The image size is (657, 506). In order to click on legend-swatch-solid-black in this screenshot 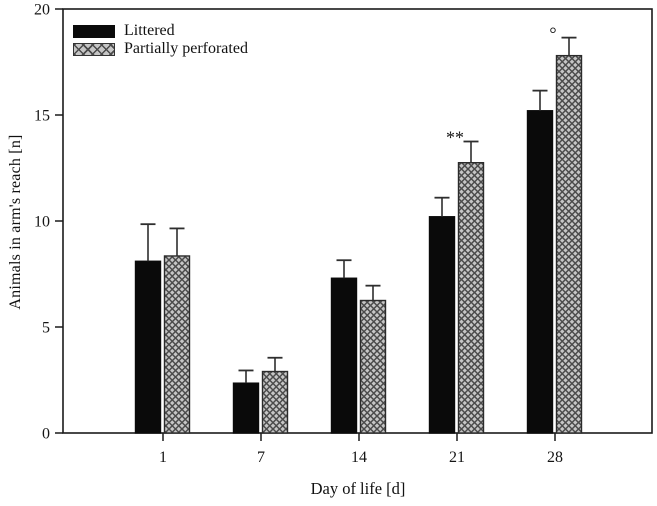, I will do `click(94, 31)`.